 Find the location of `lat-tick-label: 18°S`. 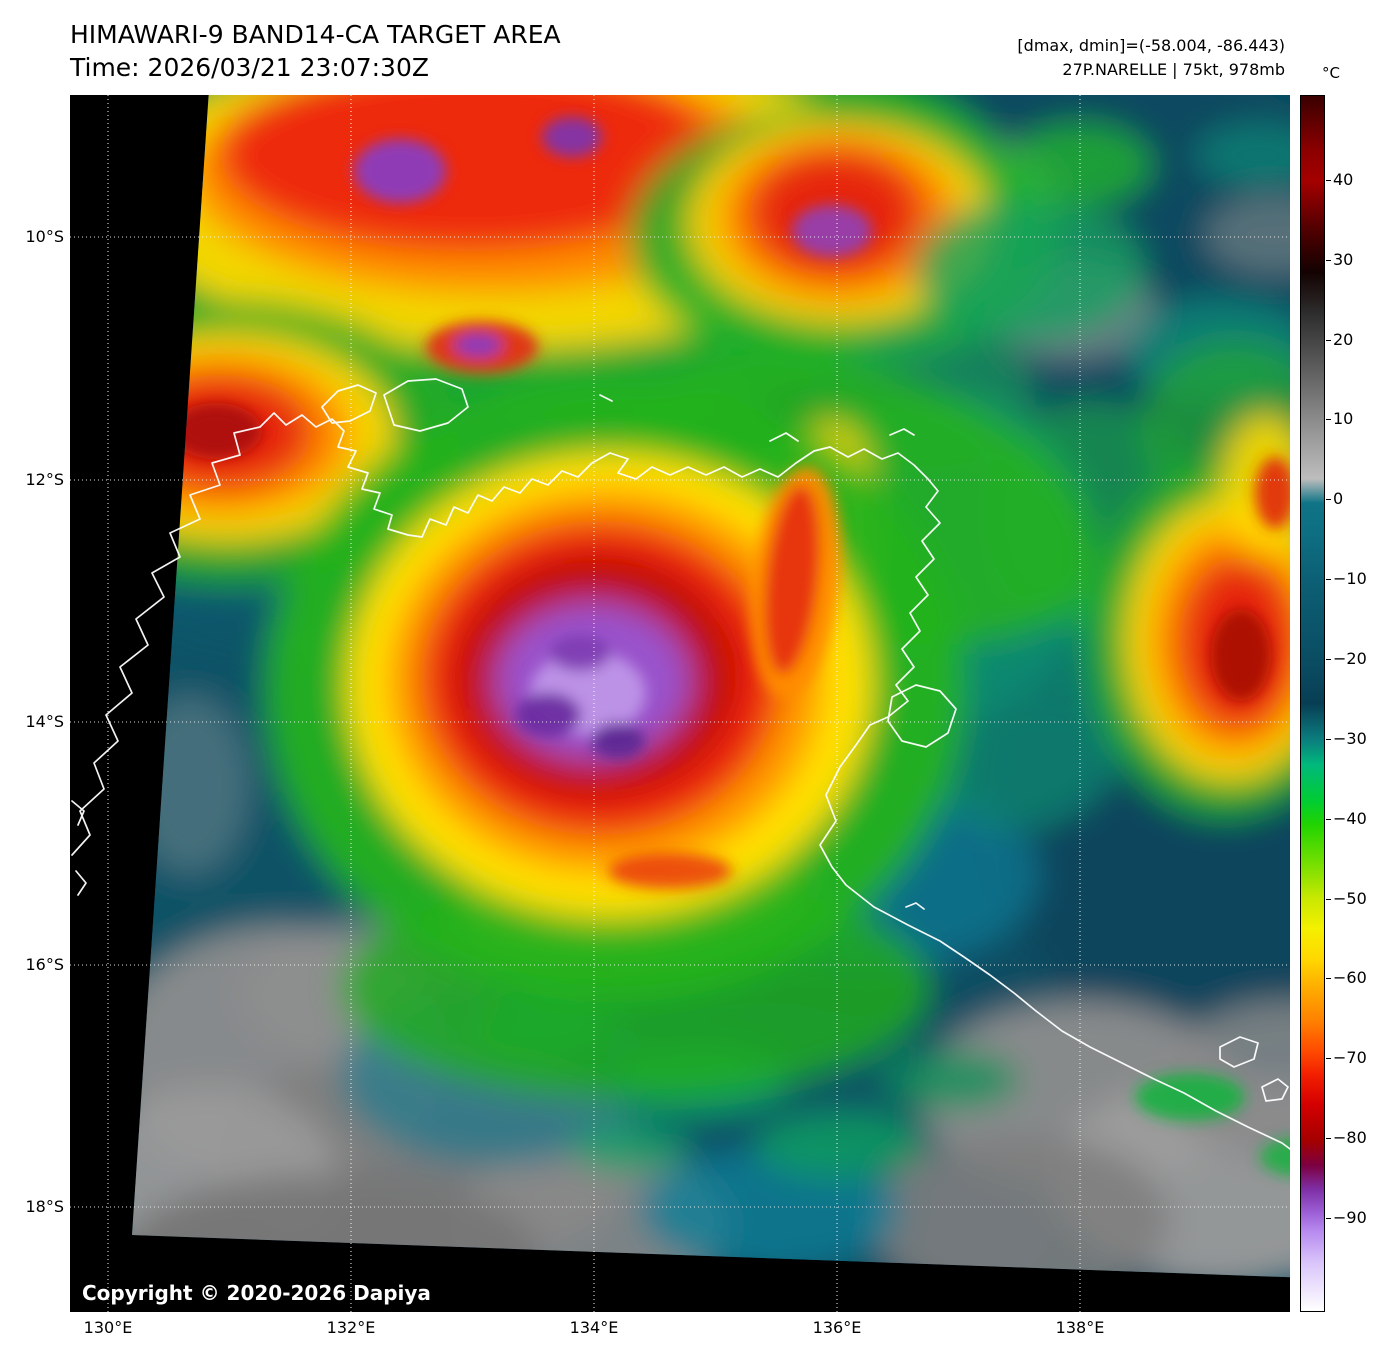

lat-tick-label: 18°S is located at coordinates (44, 1206).